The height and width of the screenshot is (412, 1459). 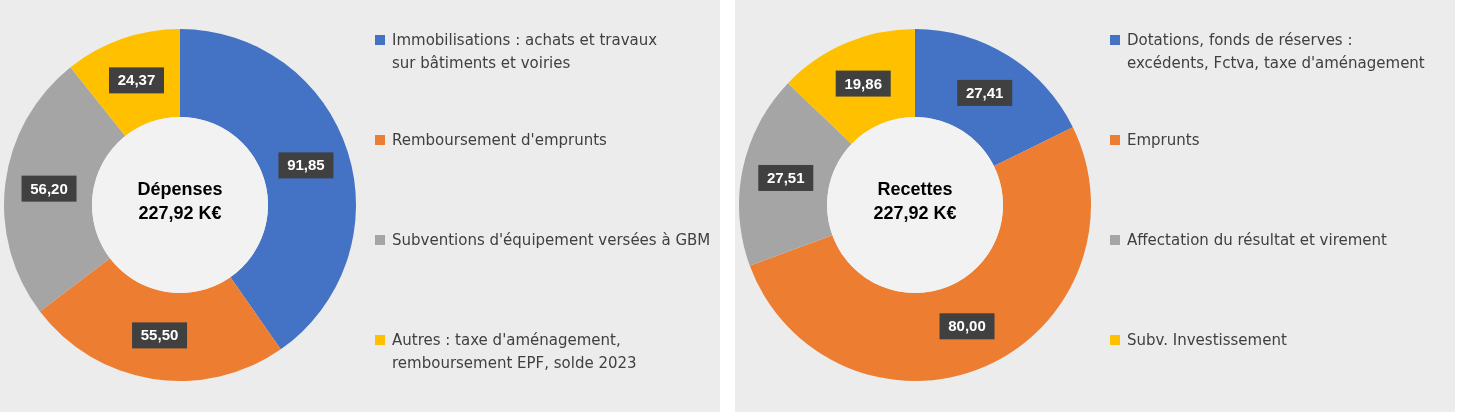 I want to click on data-label: 80,00, so click(x=967, y=326).